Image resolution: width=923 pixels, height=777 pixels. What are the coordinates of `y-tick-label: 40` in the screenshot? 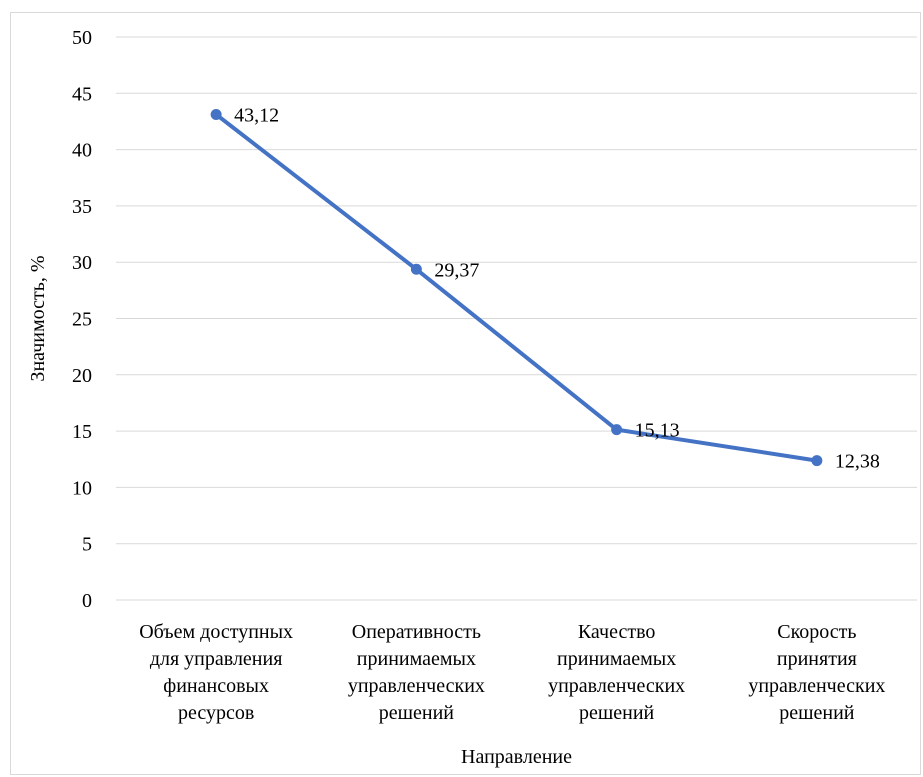 It's located at (82, 151).